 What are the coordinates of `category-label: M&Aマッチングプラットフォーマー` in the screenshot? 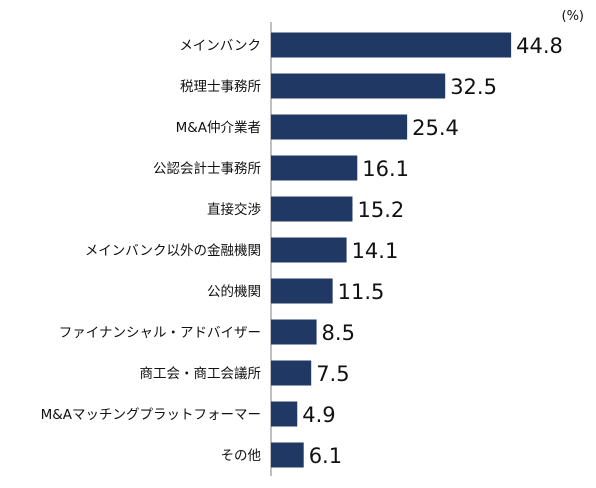 It's located at (151, 415).